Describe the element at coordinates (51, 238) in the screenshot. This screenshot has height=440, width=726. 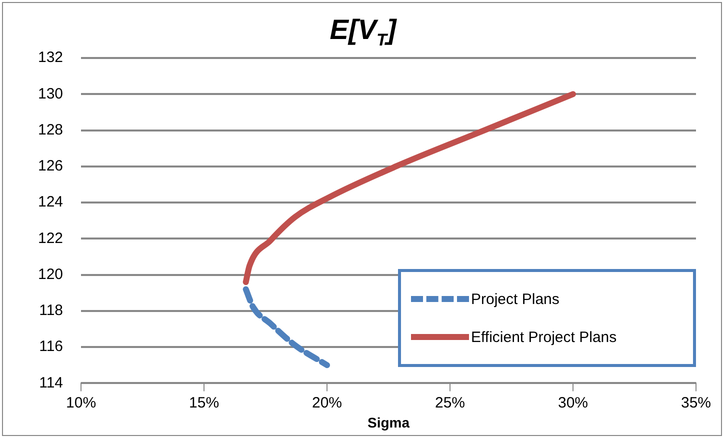
I see `y-tick-label: 122` at that location.